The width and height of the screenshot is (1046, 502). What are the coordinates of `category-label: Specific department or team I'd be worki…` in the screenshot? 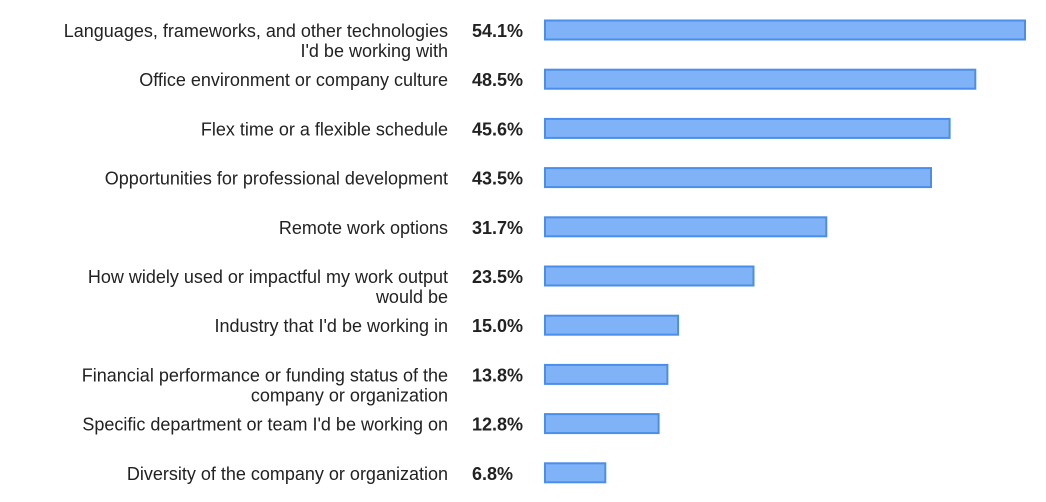 It's located at (265, 425).